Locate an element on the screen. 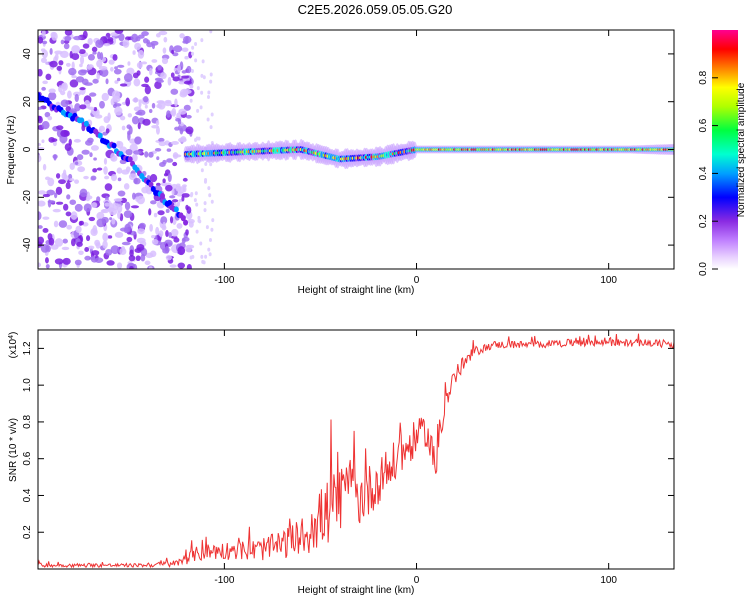 The image size is (750, 600). figure-title: C2E5.2026.059.05.05.G20 is located at coordinates (375, 9).